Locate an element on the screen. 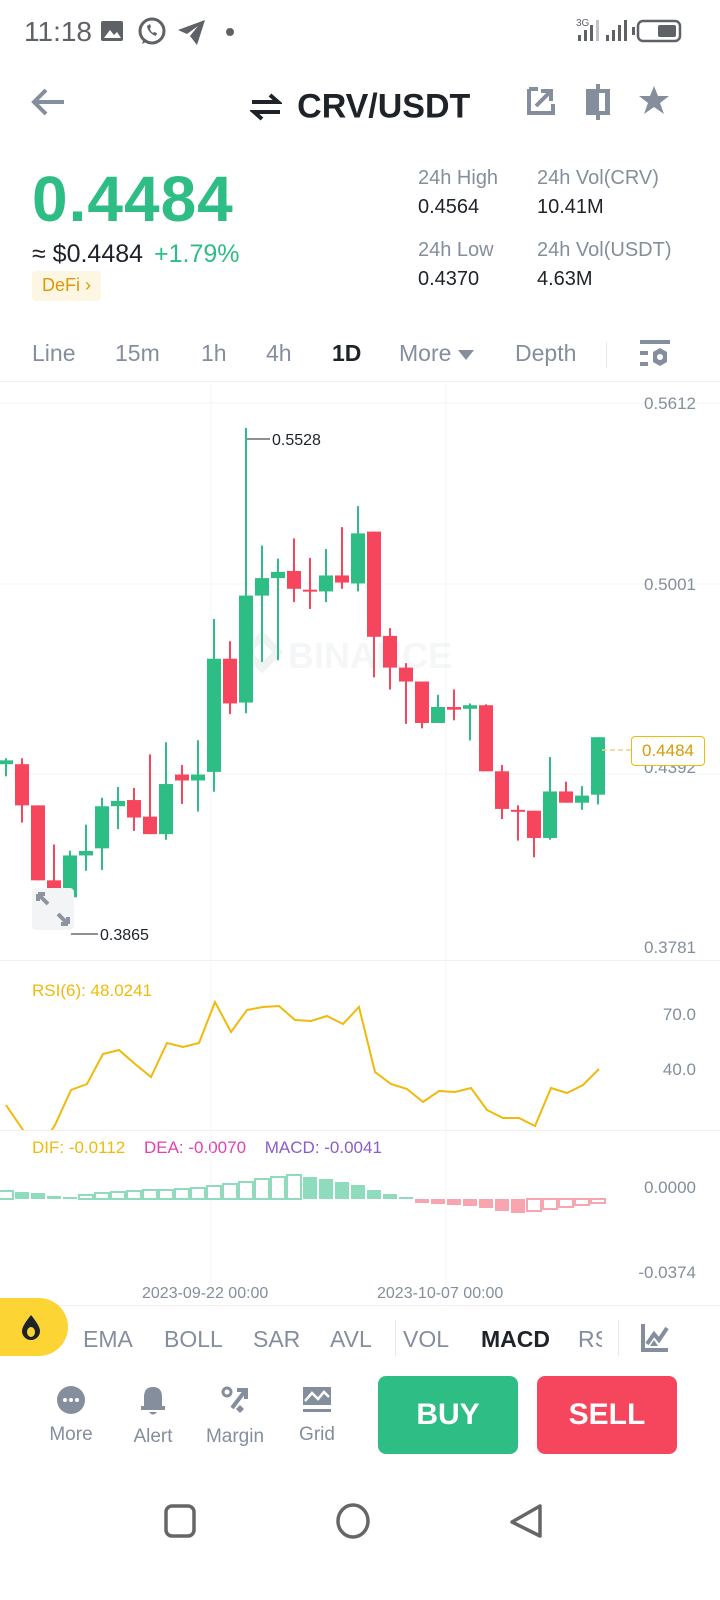 This screenshot has height=1600, width=720. macd-y-0: 0.0000 is located at coordinates (670, 1187).